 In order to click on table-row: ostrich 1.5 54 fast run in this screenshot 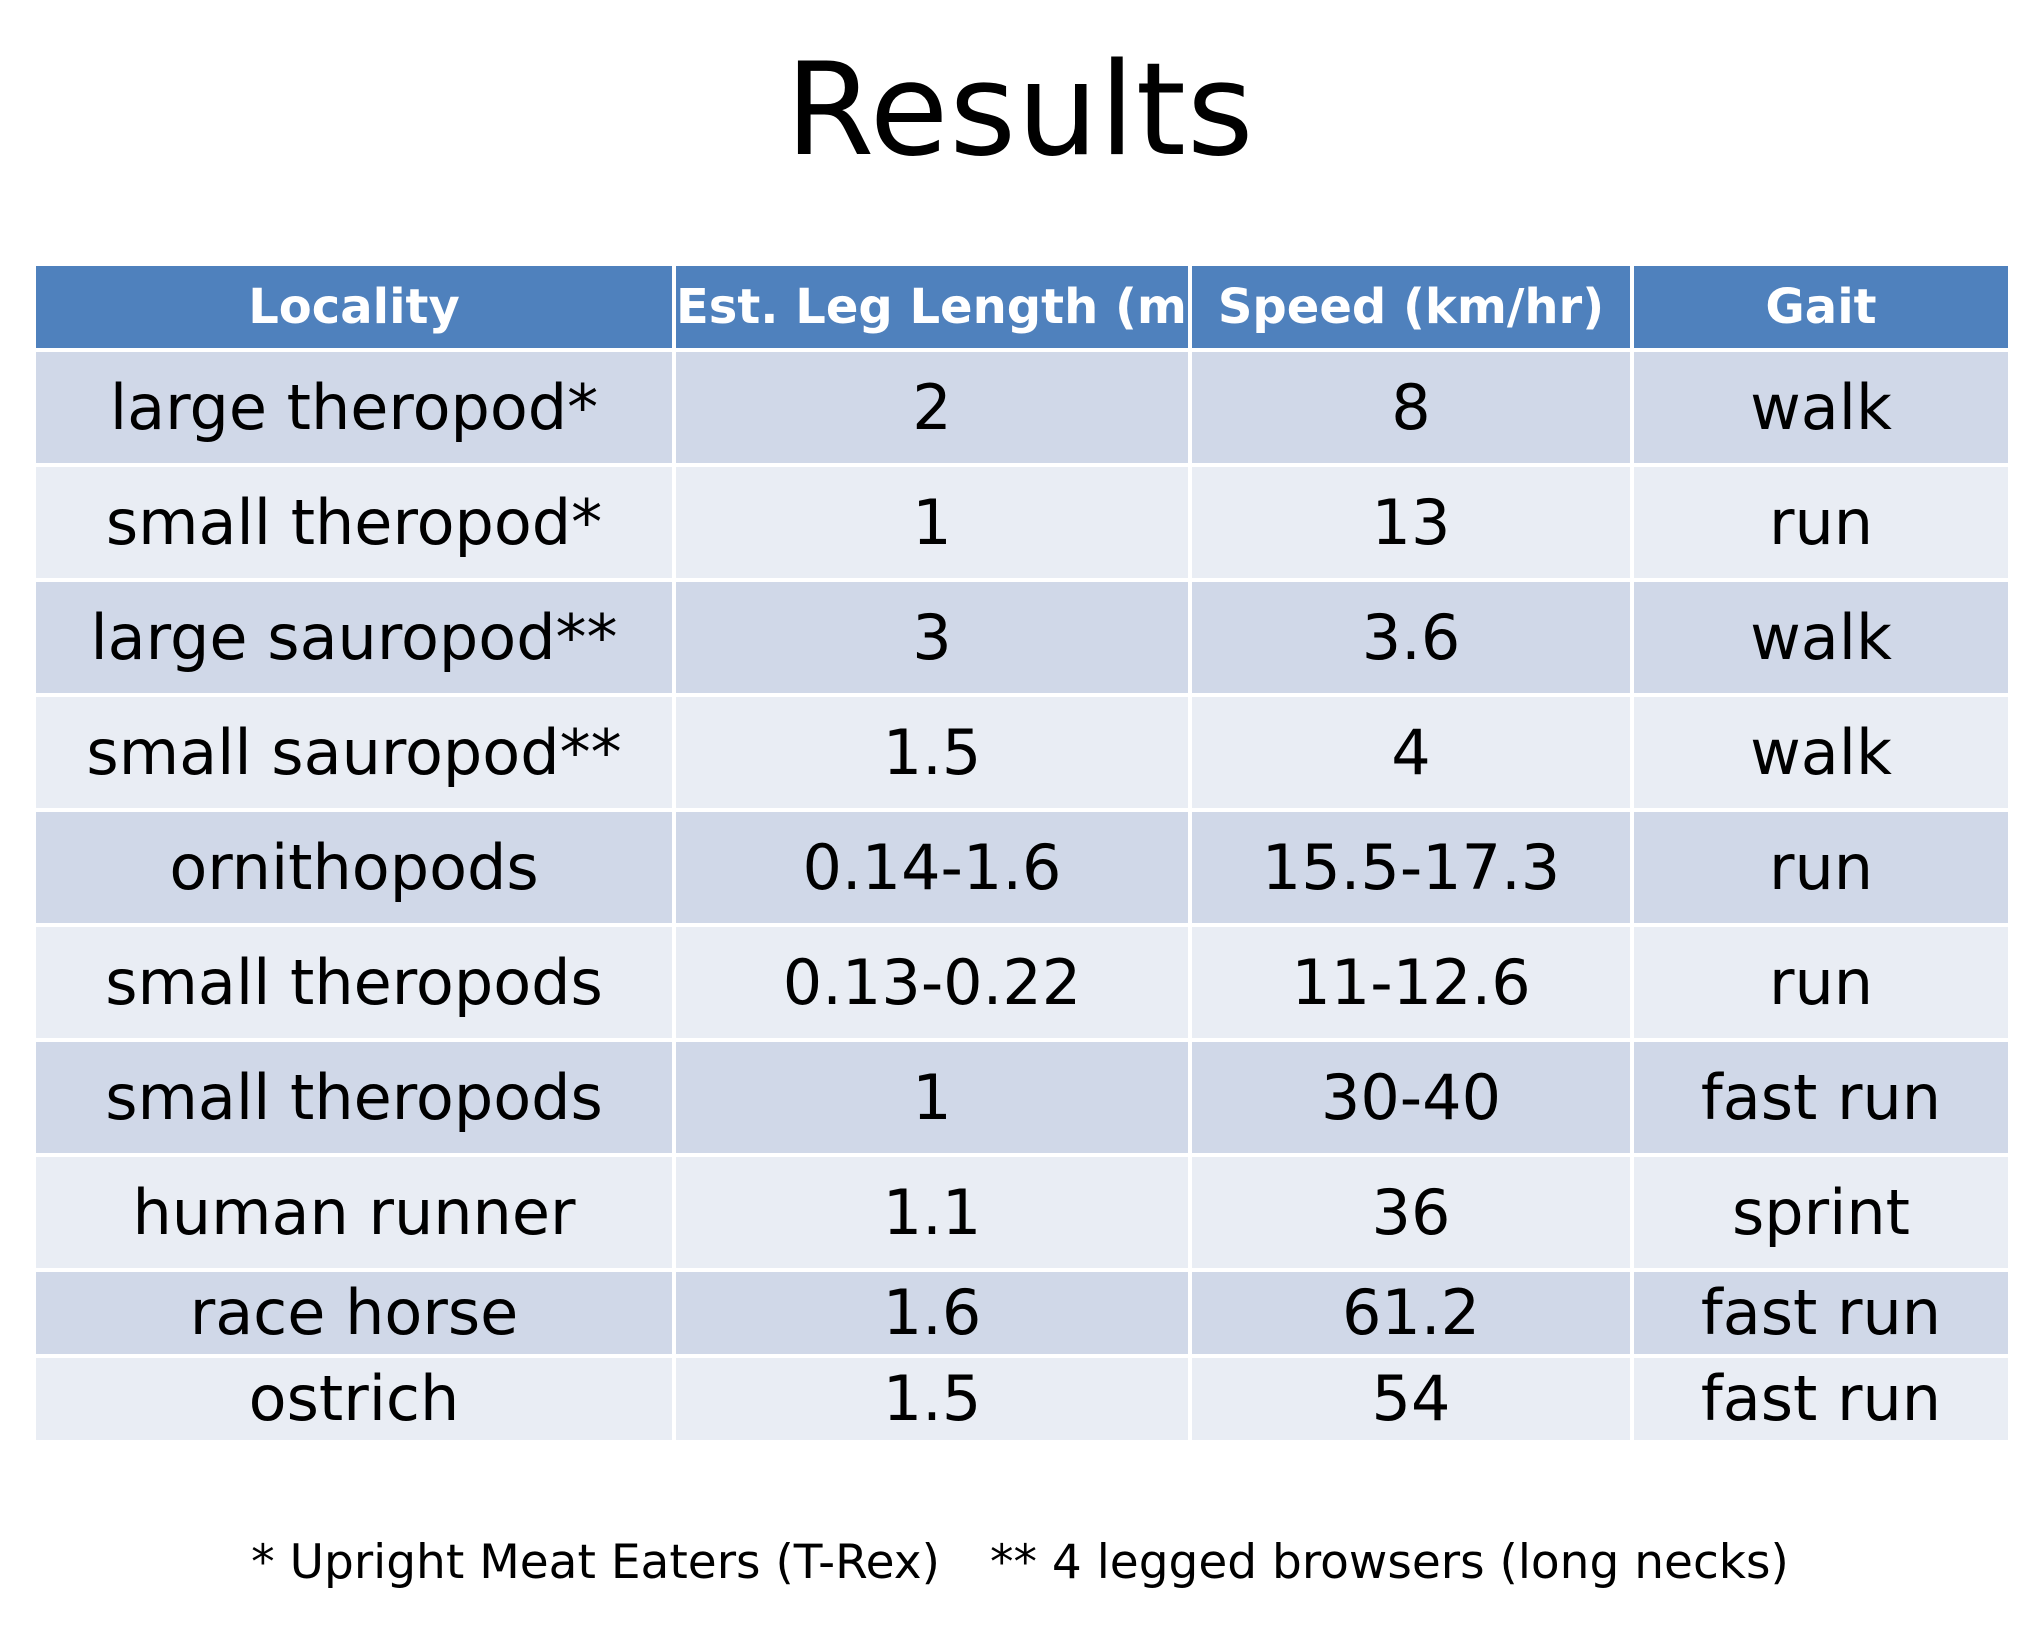, I will do `click(1022, 1399)`.